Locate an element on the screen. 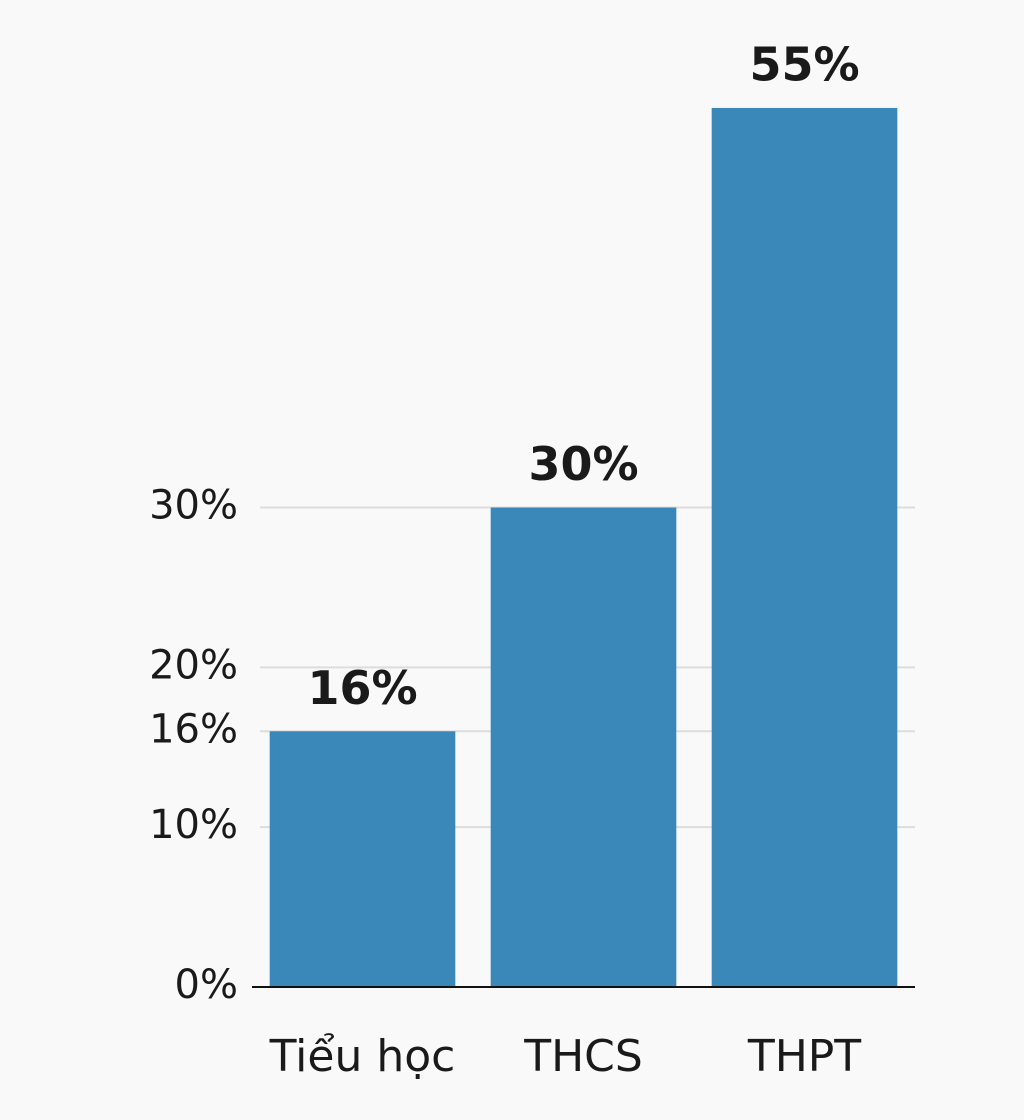  x-tick-label: Tiểu học is located at coordinates (362, 1056).